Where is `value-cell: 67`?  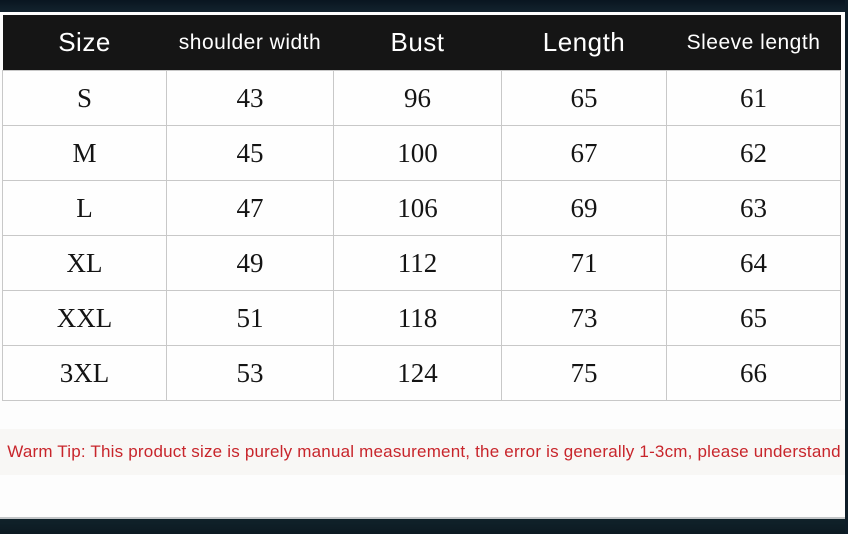 value-cell: 67 is located at coordinates (584, 153).